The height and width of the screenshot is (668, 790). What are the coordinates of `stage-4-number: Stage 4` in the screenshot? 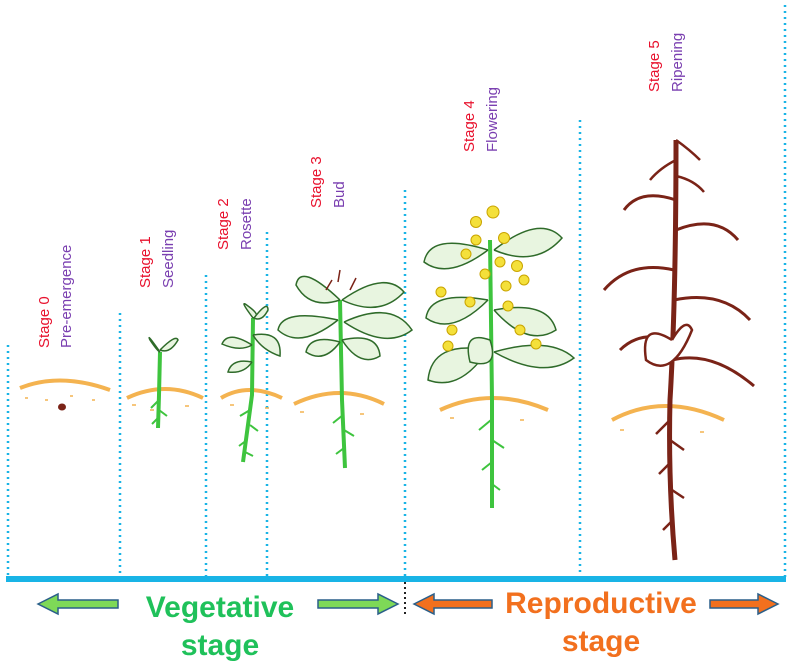 It's located at (469, 126).